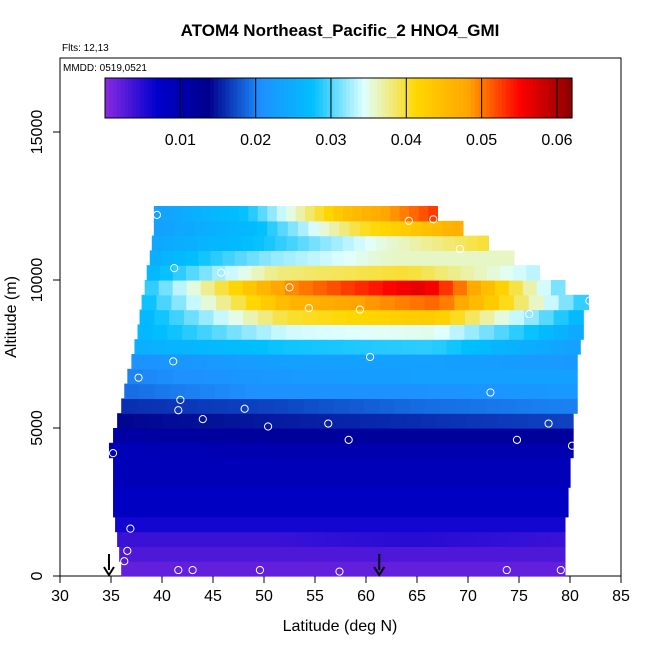 This screenshot has width=650, height=650. What do you see at coordinates (379, 565) in the screenshot?
I see `arrow-marker` at bounding box center [379, 565].